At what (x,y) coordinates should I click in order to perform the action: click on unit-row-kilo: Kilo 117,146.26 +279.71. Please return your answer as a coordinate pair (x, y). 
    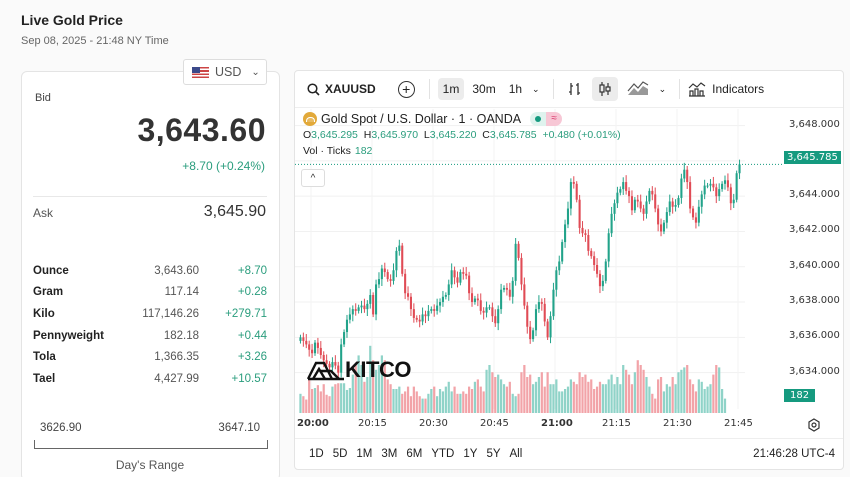
    Looking at the image, I should click on (150, 314).